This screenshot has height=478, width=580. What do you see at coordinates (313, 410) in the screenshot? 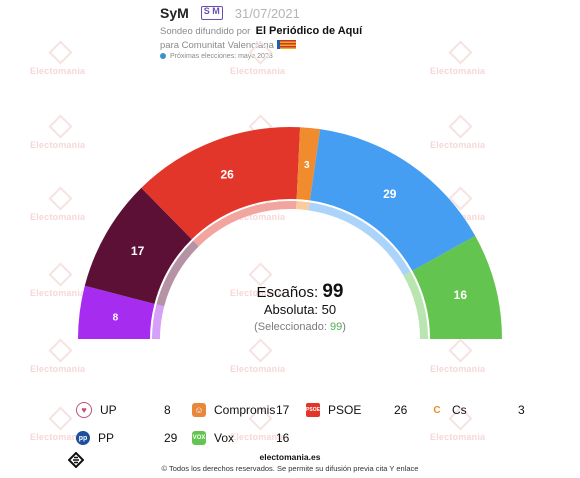
I see `psoe-icon: PSOE` at bounding box center [313, 410].